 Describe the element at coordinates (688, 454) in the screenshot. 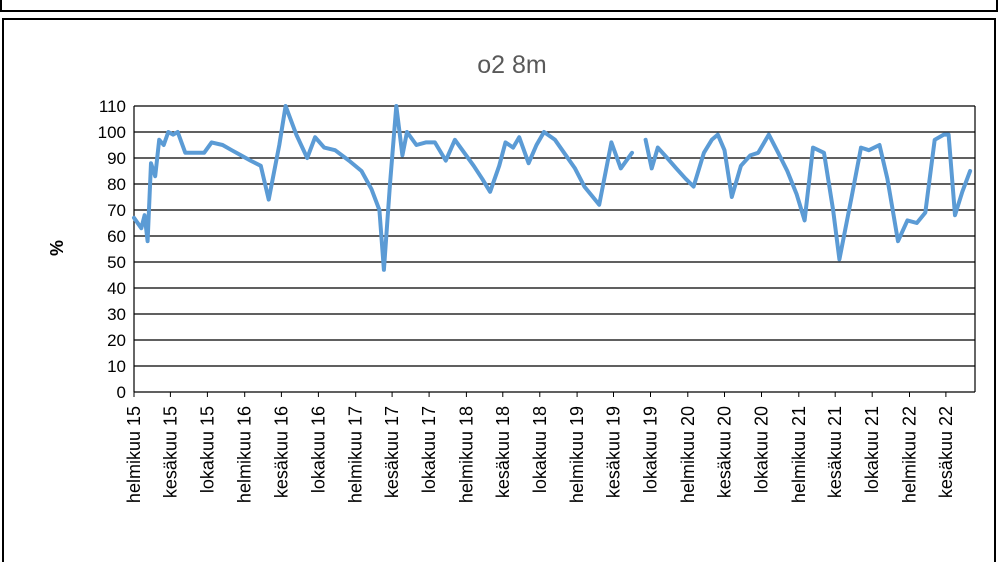

I see `x-tick-label: helmikuu 20` at that location.